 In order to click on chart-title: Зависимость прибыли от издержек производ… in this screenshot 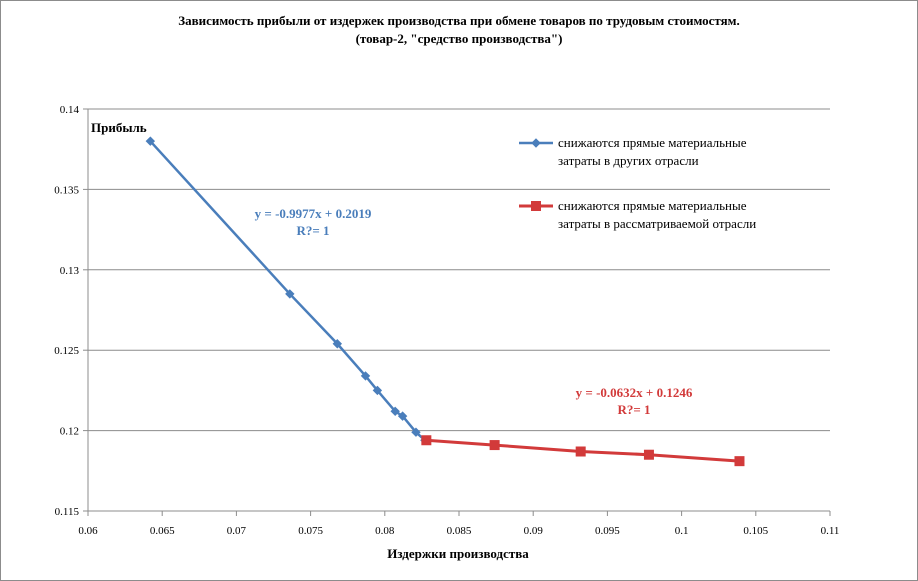, I will do `click(459, 20)`.